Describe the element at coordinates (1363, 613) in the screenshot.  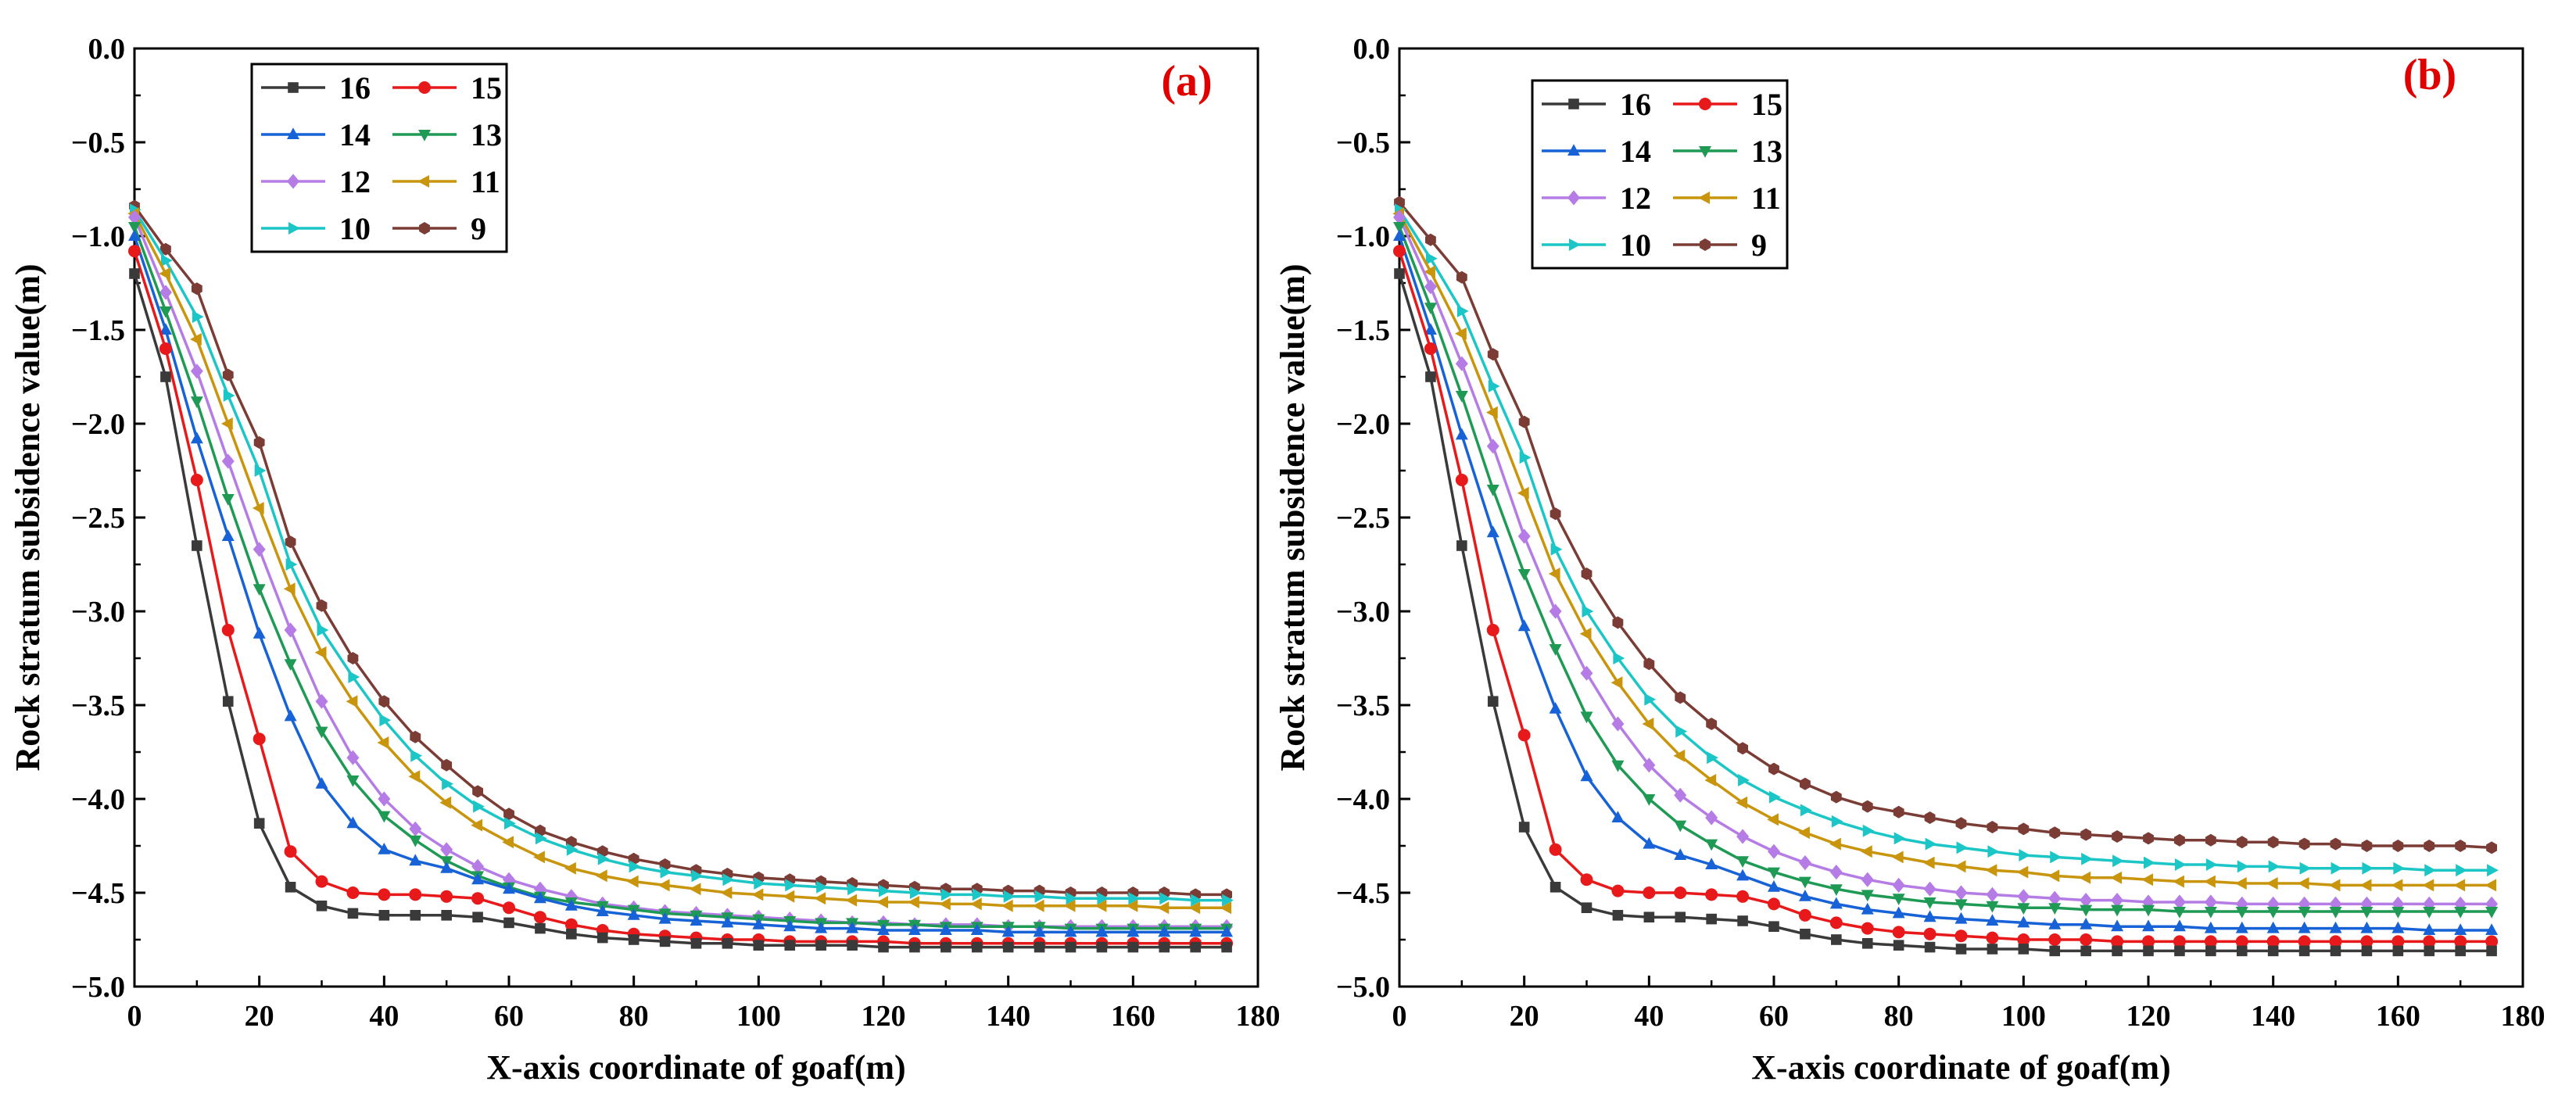
I see `y-tick-label: −3.0` at that location.